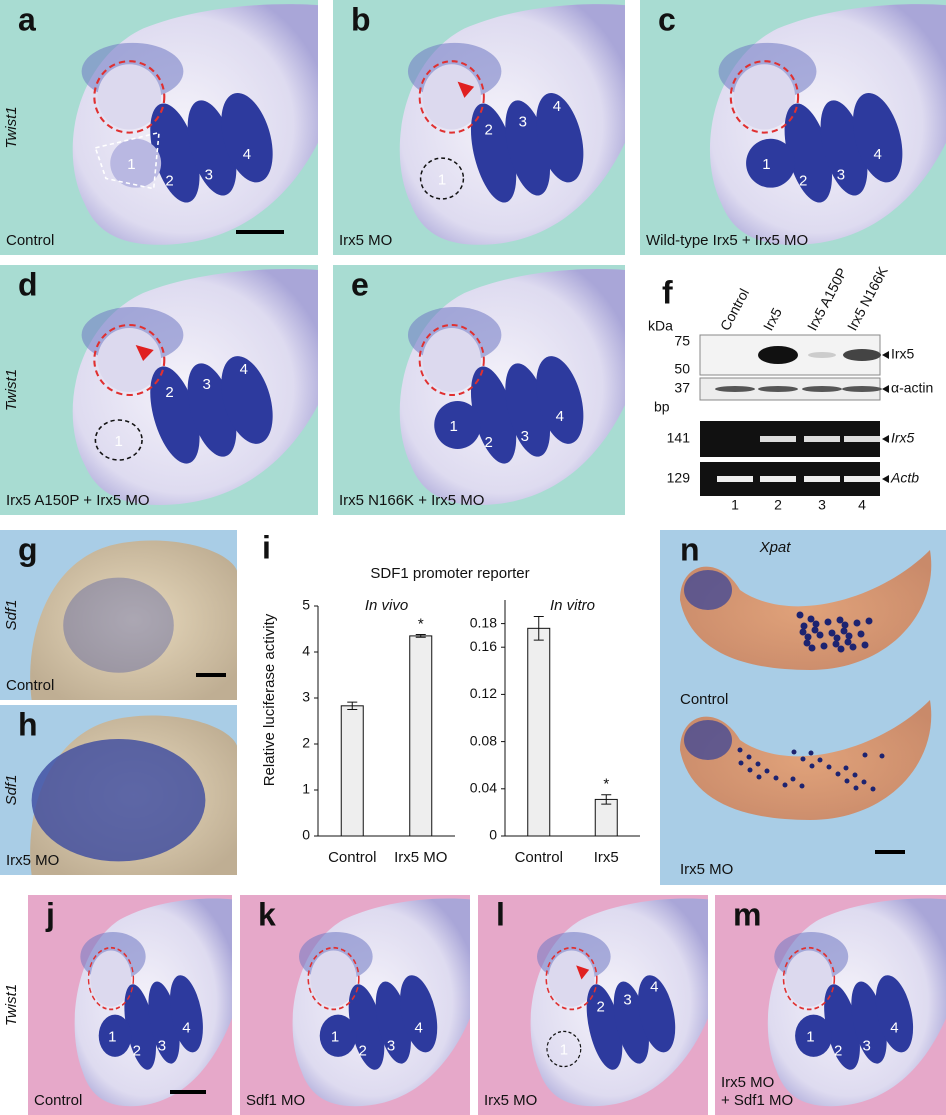 This screenshot has width=946, height=1115. I want to click on panel-letter: e, so click(360, 284).